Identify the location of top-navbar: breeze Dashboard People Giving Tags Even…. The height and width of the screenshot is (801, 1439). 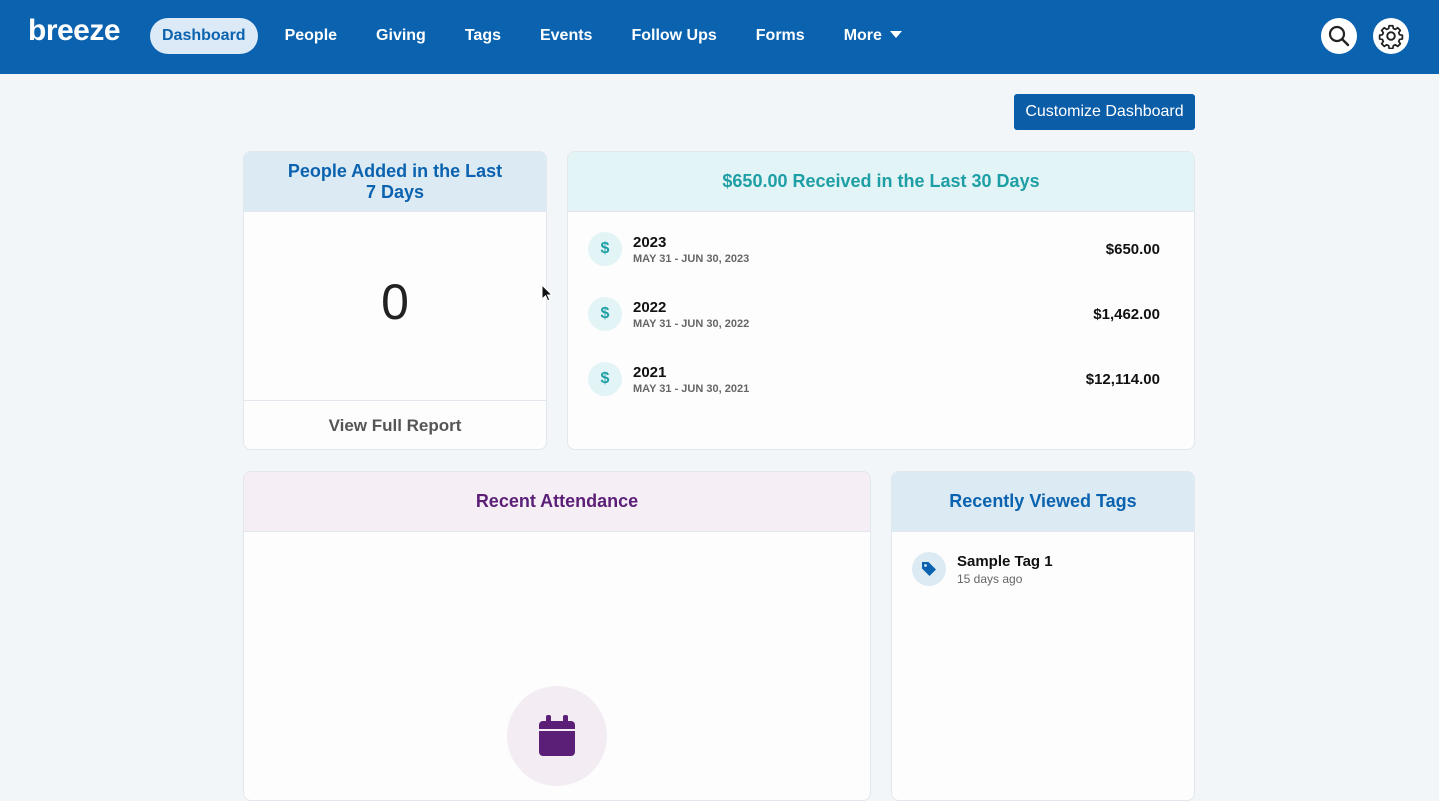
(719, 37).